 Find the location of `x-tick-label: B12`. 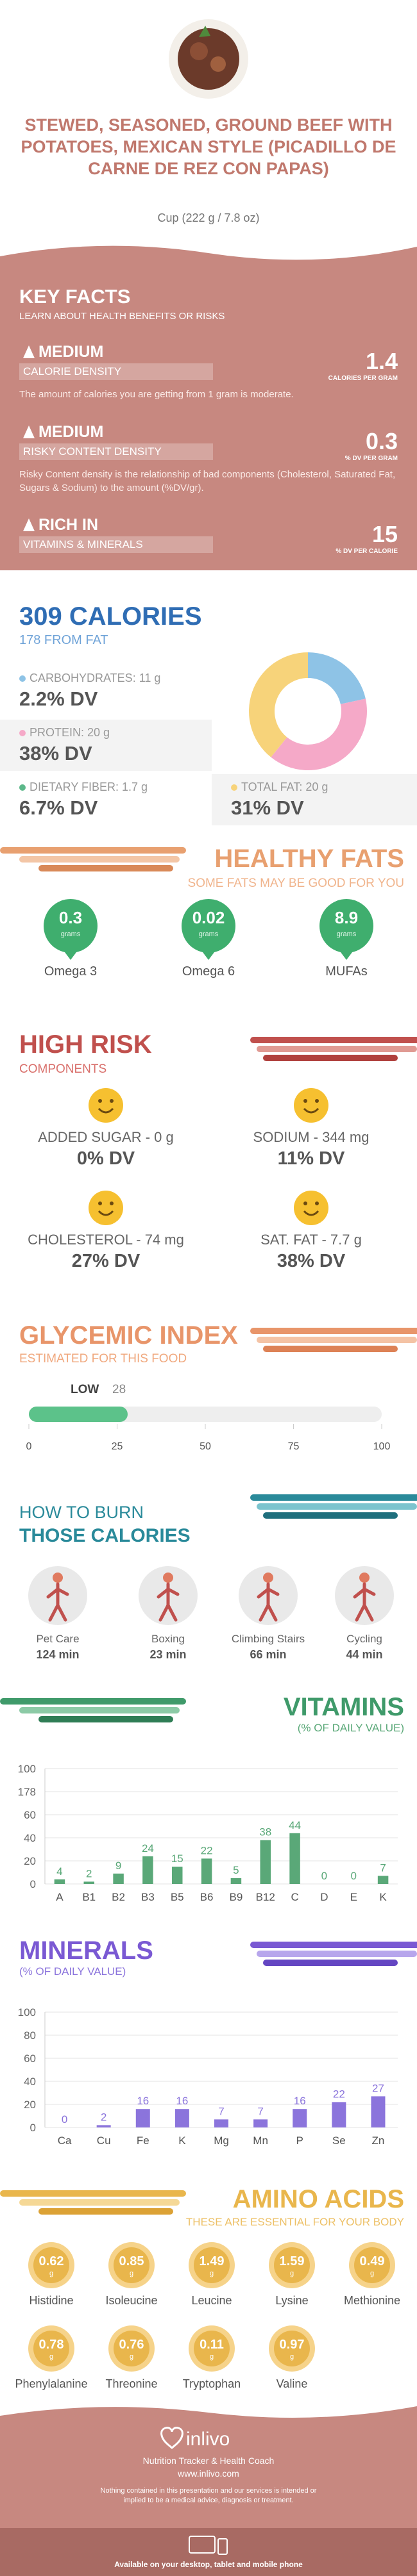

x-tick-label: B12 is located at coordinates (265, 1897).